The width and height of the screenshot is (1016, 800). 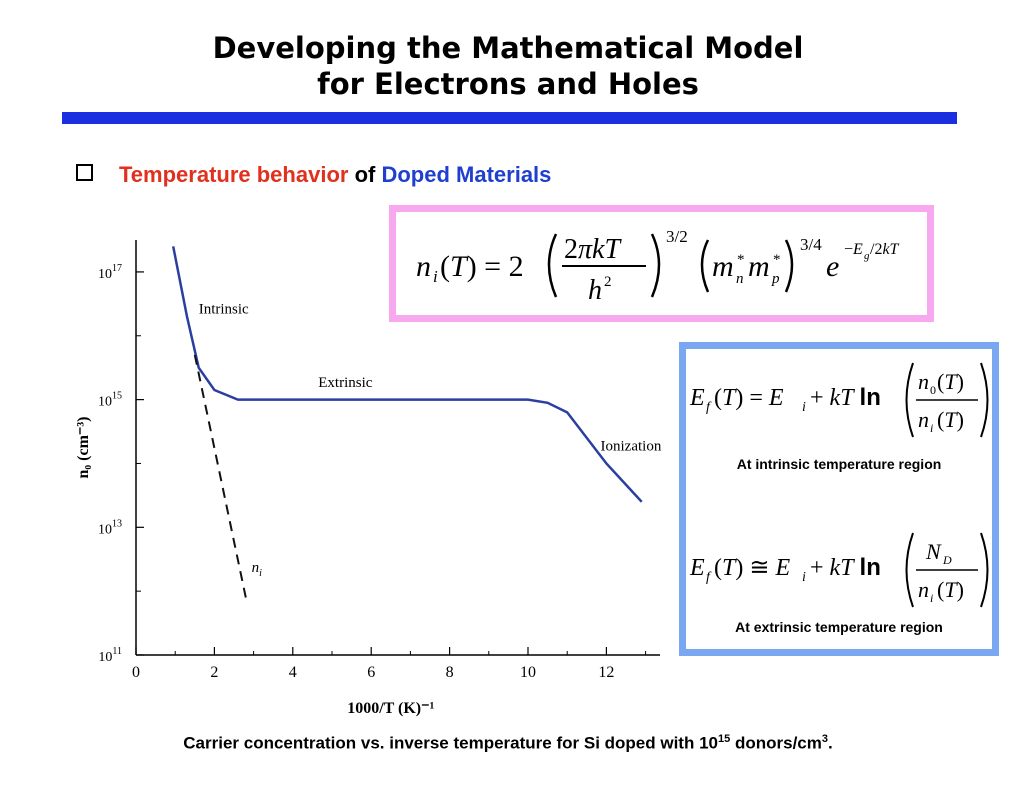 I want to click on bullet-part-1: Temperature behavior, so click(x=234, y=174).